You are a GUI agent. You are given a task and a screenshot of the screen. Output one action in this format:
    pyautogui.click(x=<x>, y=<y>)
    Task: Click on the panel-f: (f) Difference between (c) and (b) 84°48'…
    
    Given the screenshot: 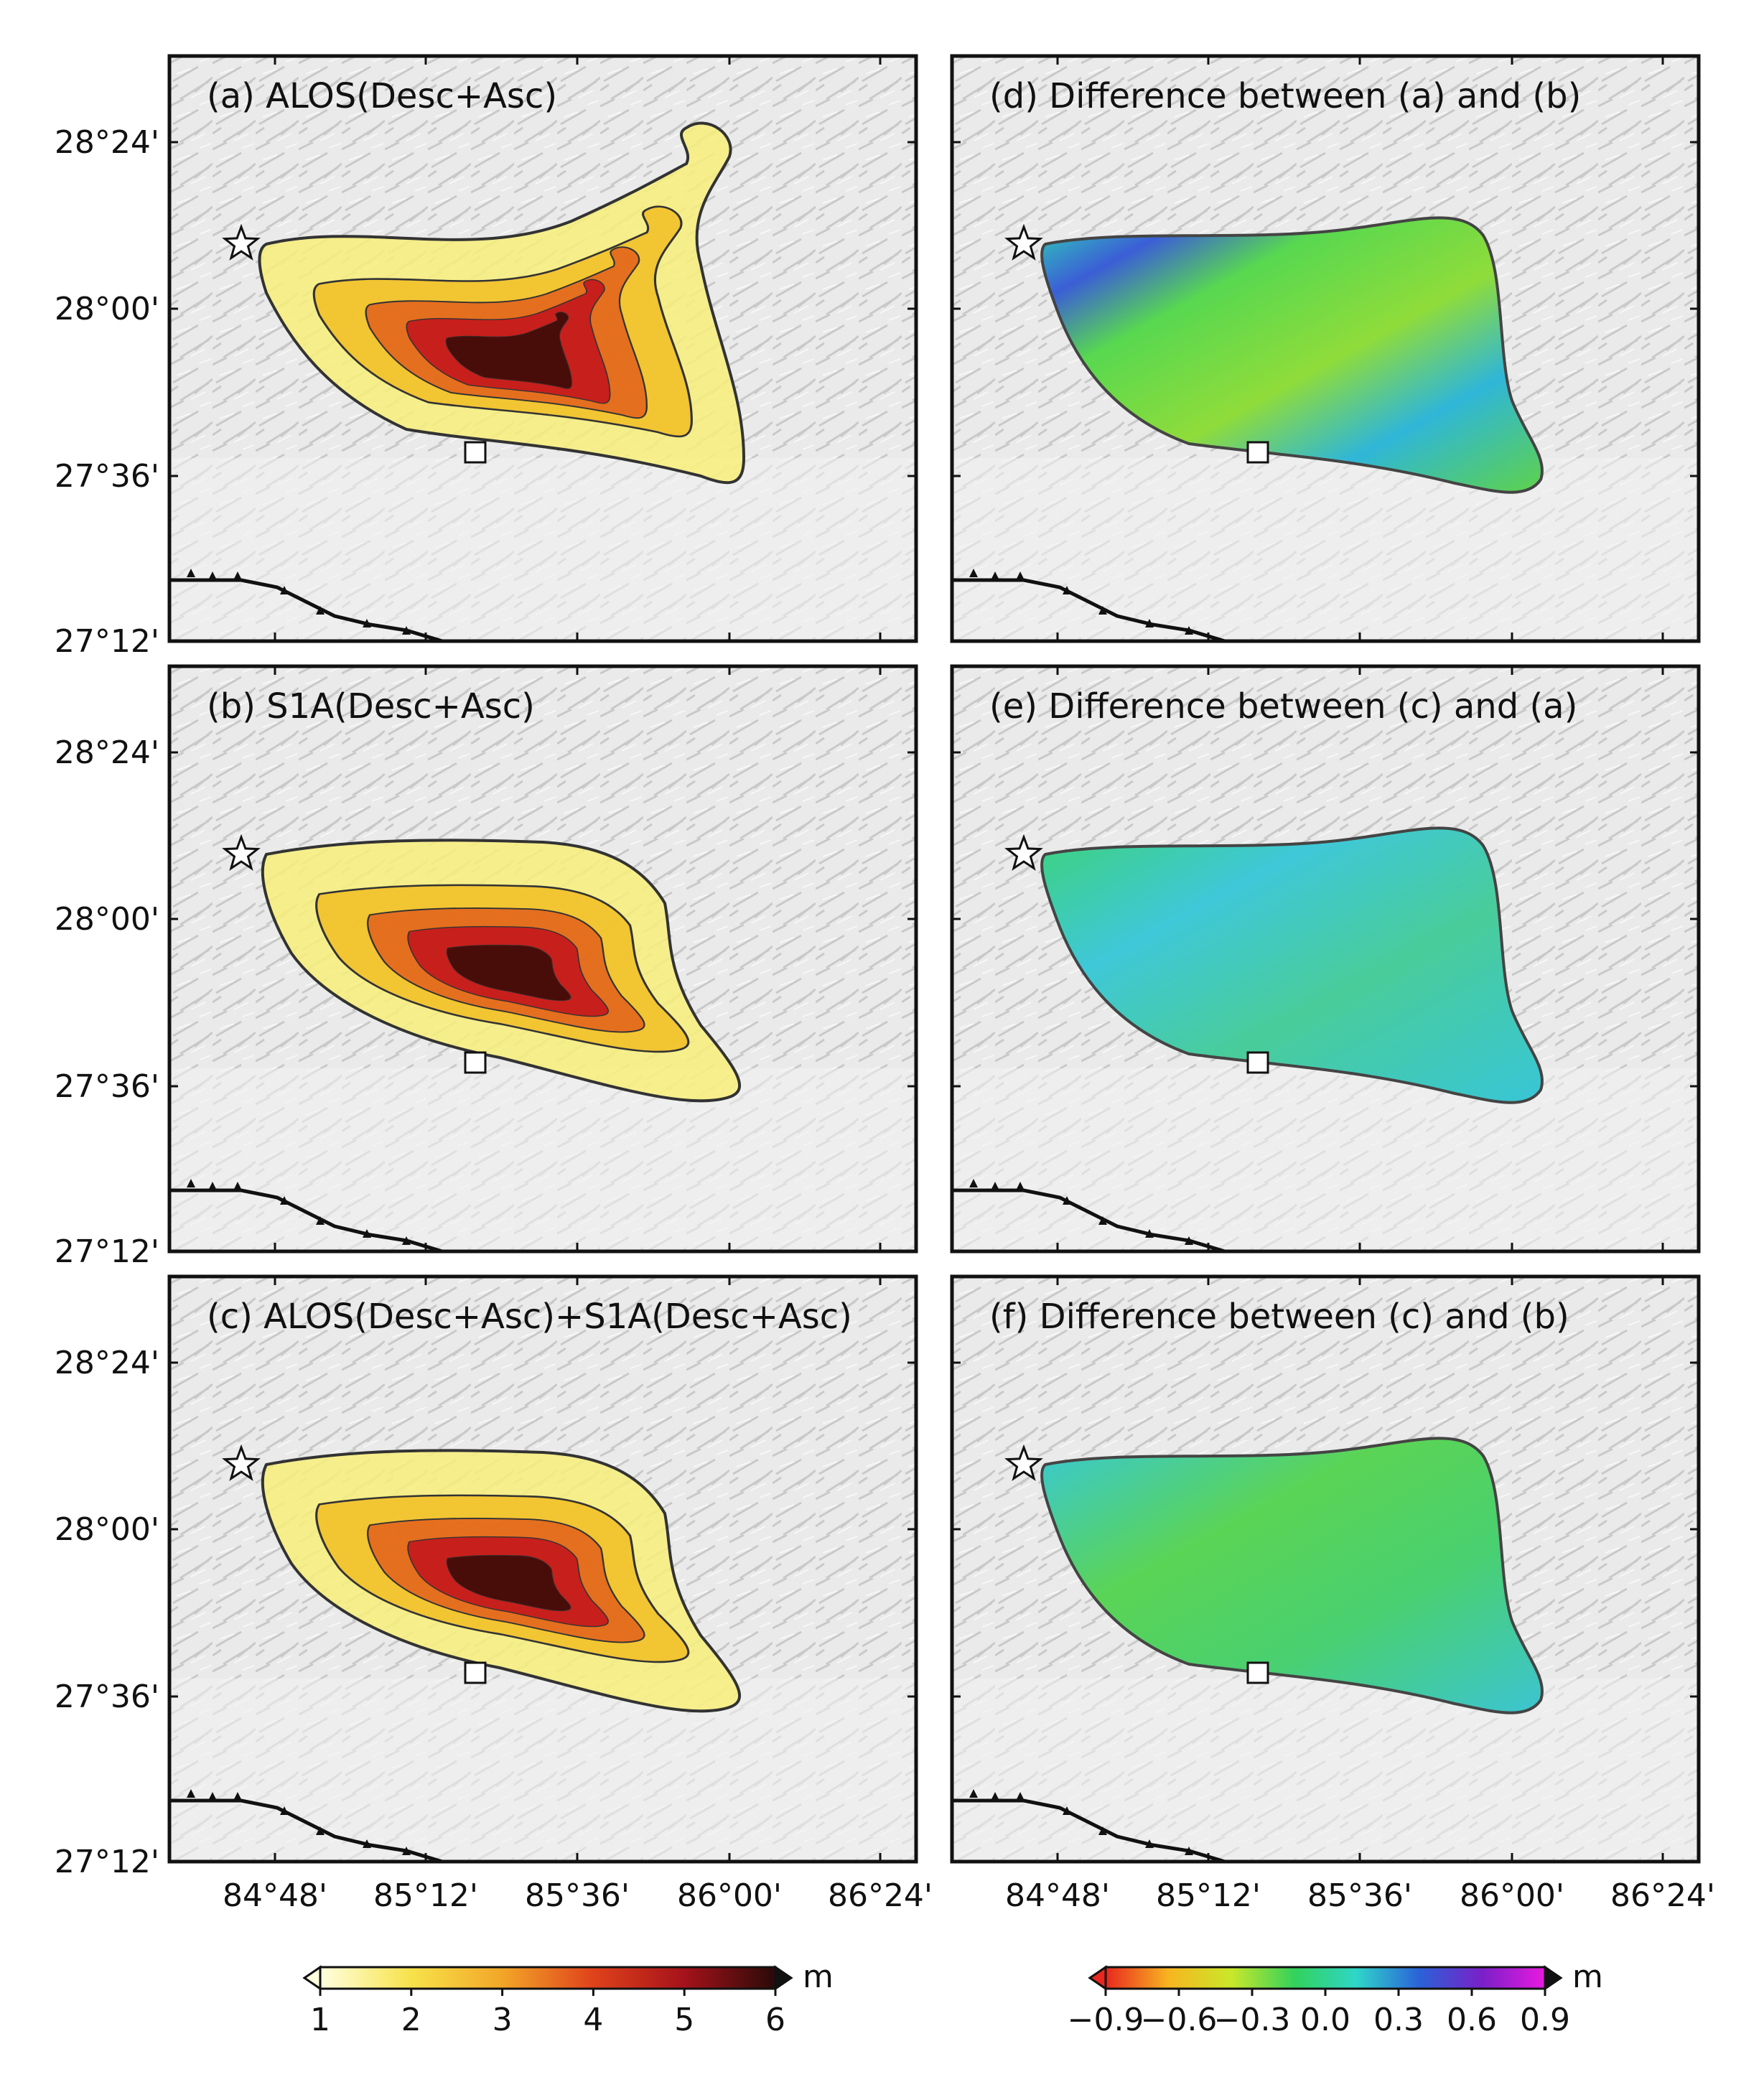 What is the action you would take?
    pyautogui.click(x=1332, y=1594)
    